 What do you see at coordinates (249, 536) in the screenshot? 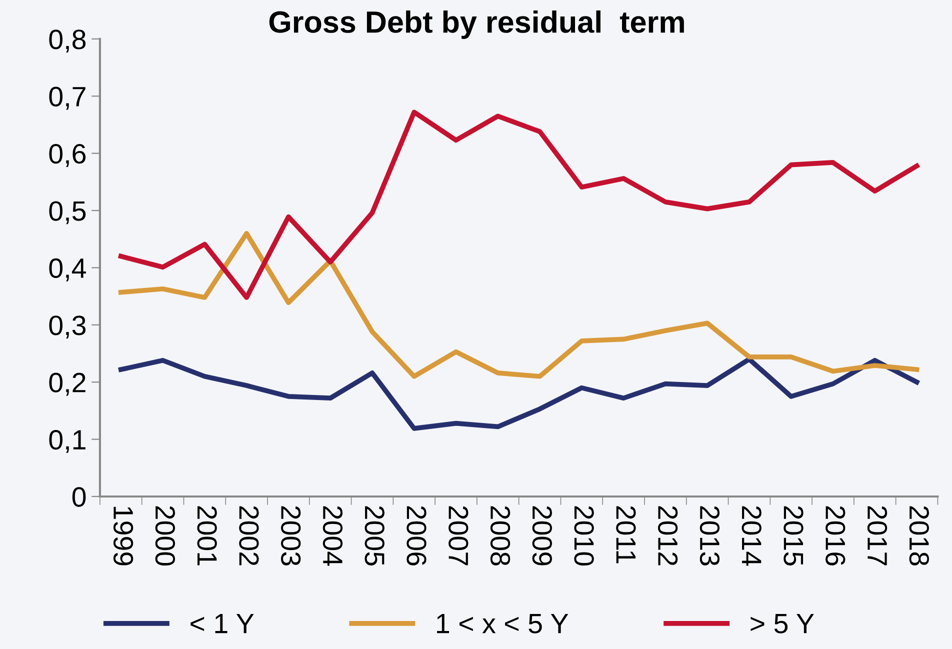
I see `x-tick-label: 2002` at bounding box center [249, 536].